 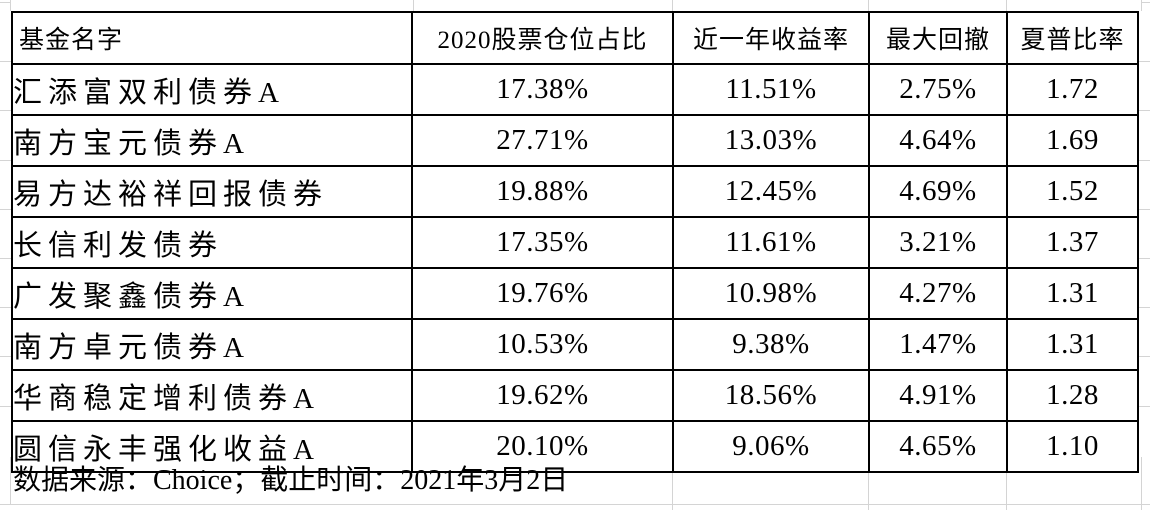 I want to click on max-drawdown-cell: 4.65%, so click(x=938, y=446).